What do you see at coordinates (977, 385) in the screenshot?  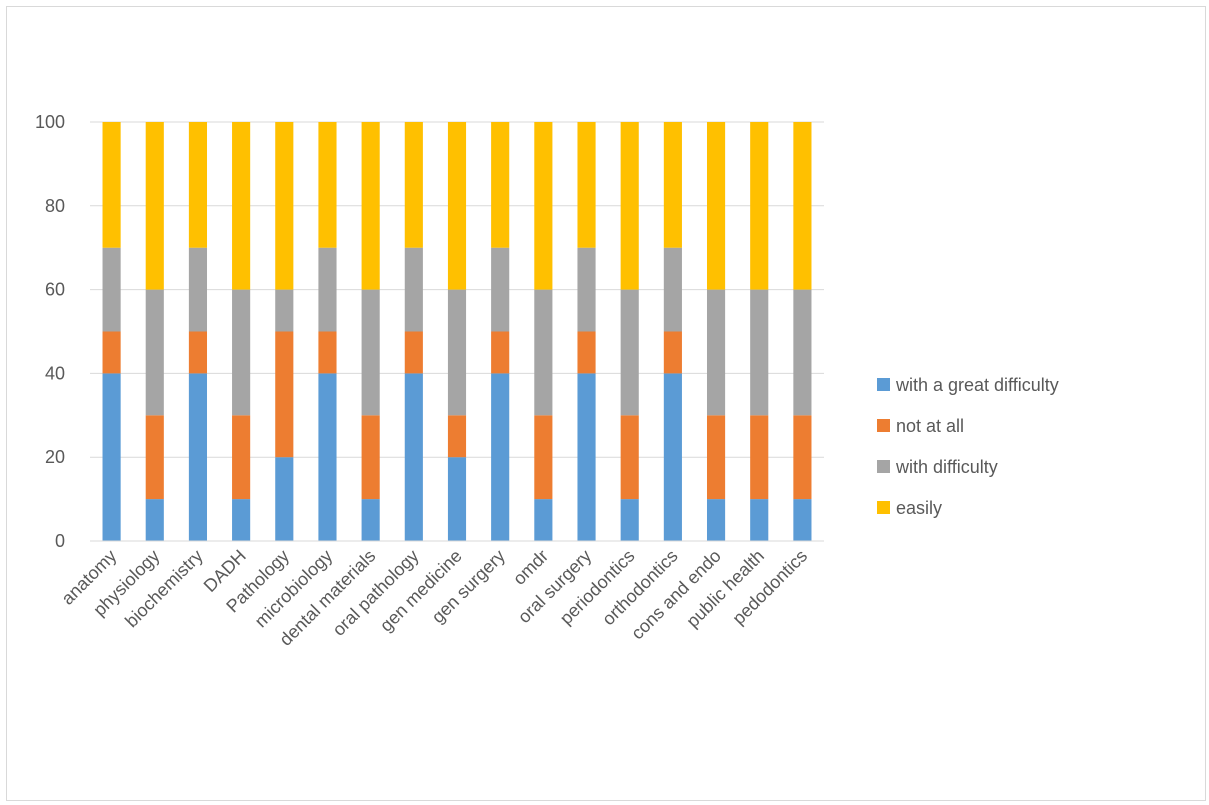 I see `legend-label: with a great difficulty` at bounding box center [977, 385].